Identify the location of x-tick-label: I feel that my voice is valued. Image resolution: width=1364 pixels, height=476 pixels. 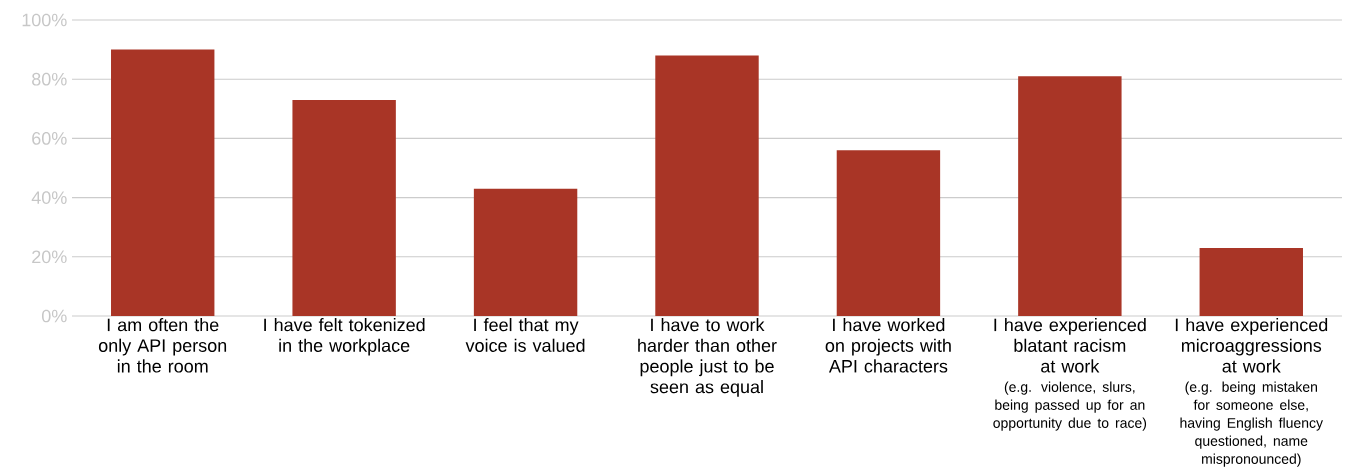
(525, 335).